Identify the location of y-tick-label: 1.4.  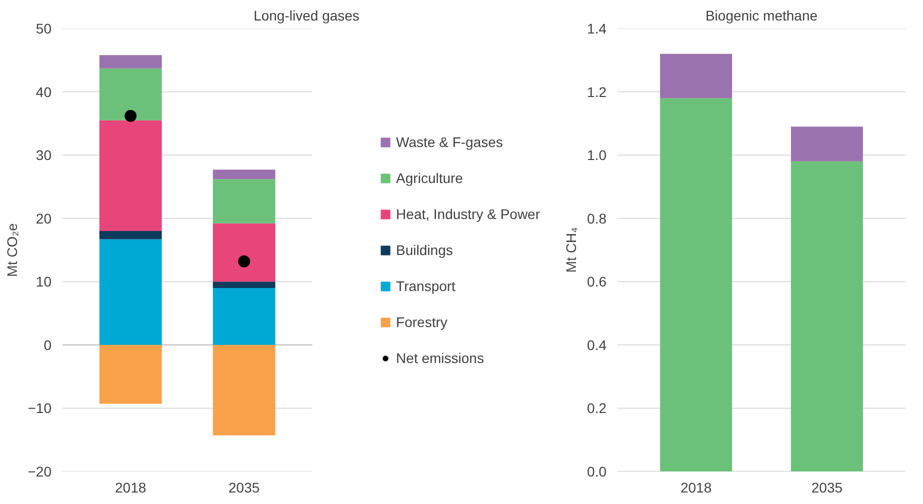
(597, 28).